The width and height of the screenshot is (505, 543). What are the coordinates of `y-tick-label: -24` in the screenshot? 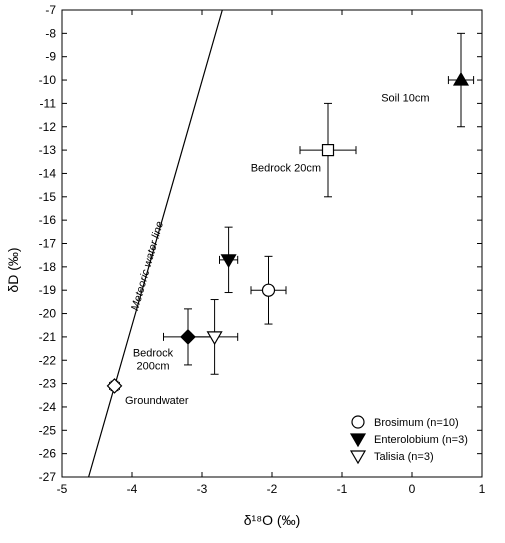 It's located at (48, 407).